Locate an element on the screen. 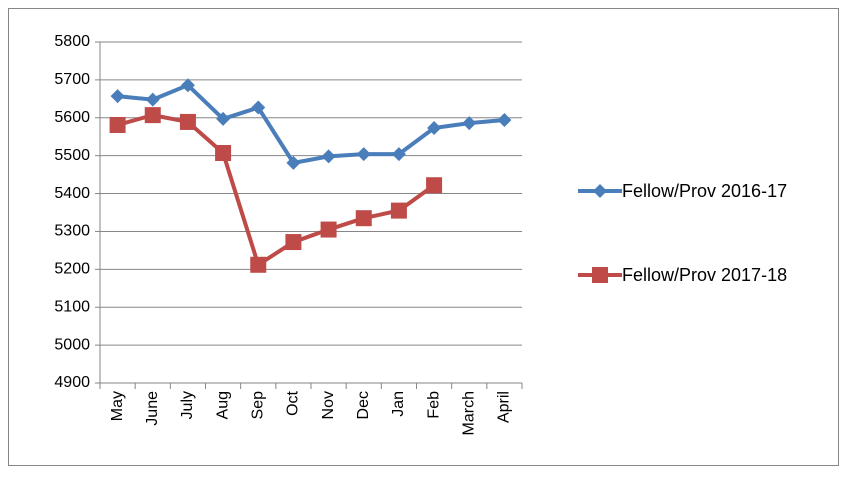 Image resolution: width=847 pixels, height=480 pixels. y-tick-label: 5800 is located at coordinates (72, 41).